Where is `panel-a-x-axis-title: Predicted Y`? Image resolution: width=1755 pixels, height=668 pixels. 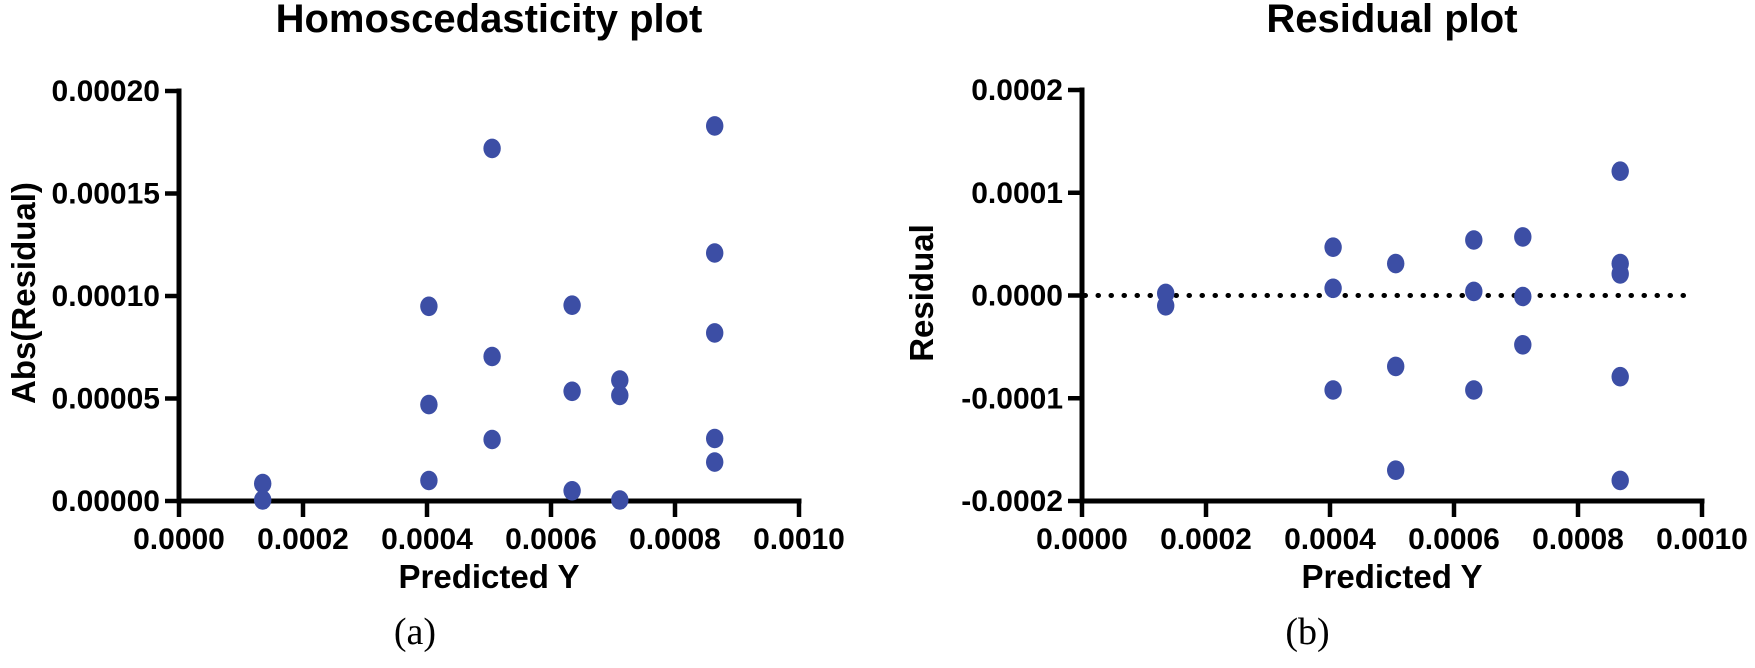
panel-a-x-axis-title: Predicted Y is located at coordinates (489, 576).